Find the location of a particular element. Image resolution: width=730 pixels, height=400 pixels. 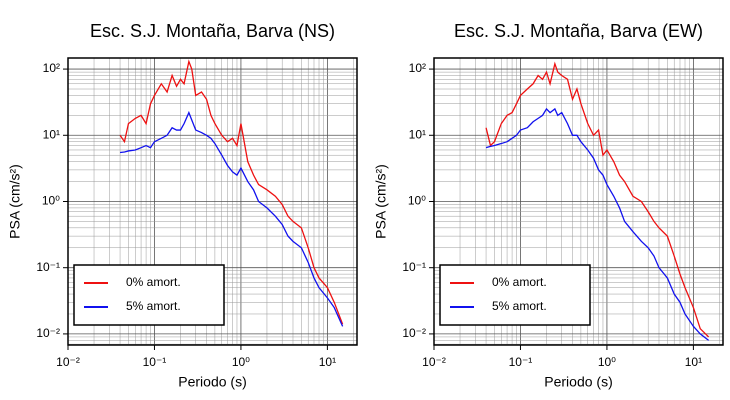

chart-title: Esc. S.J. Montaña, Barva (EW) is located at coordinates (578, 31).